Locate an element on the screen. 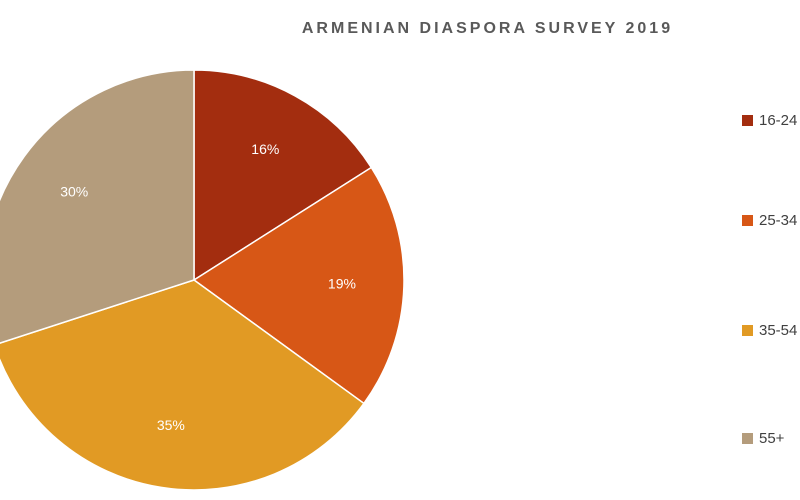 Image resolution: width=800 pixels, height=500 pixels. legend-item: 25-34 is located at coordinates (769, 220).